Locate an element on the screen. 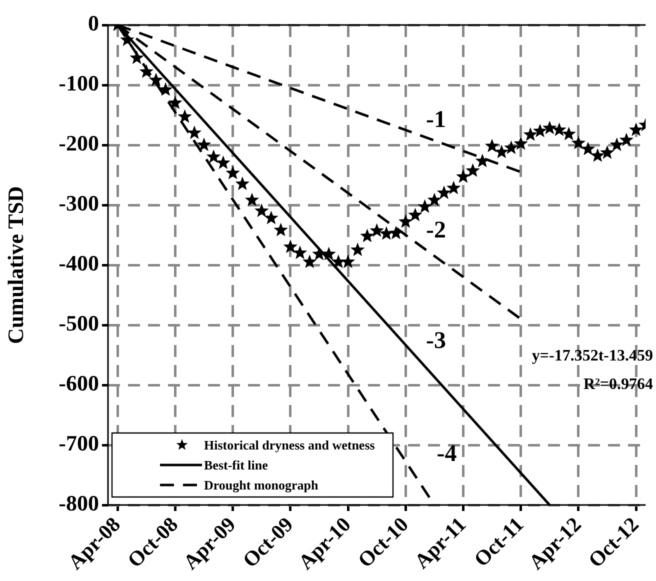 This screenshot has height=581, width=656. y-tick-label: -500 is located at coordinates (78, 323).